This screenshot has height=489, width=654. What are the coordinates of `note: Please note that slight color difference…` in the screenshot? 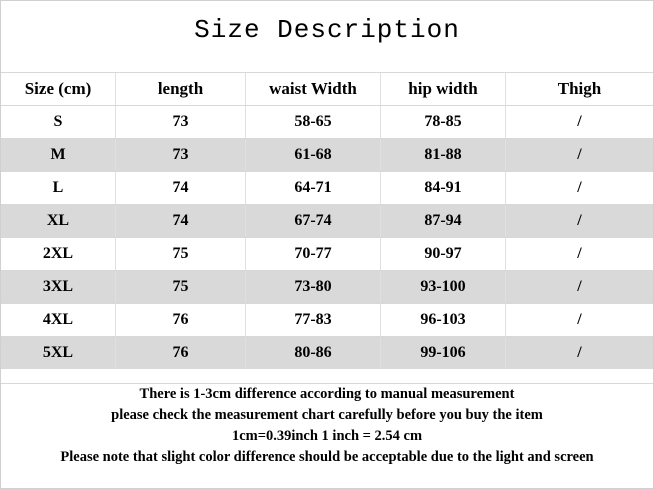 It's located at (327, 457).